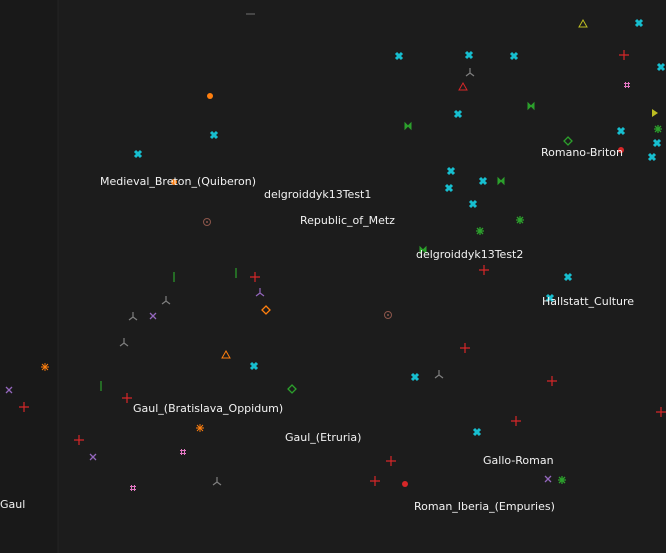 This screenshot has width=666, height=553. Describe the element at coordinates (469, 254) in the screenshot. I see `point-label: delgroiddyk13Test2` at that location.